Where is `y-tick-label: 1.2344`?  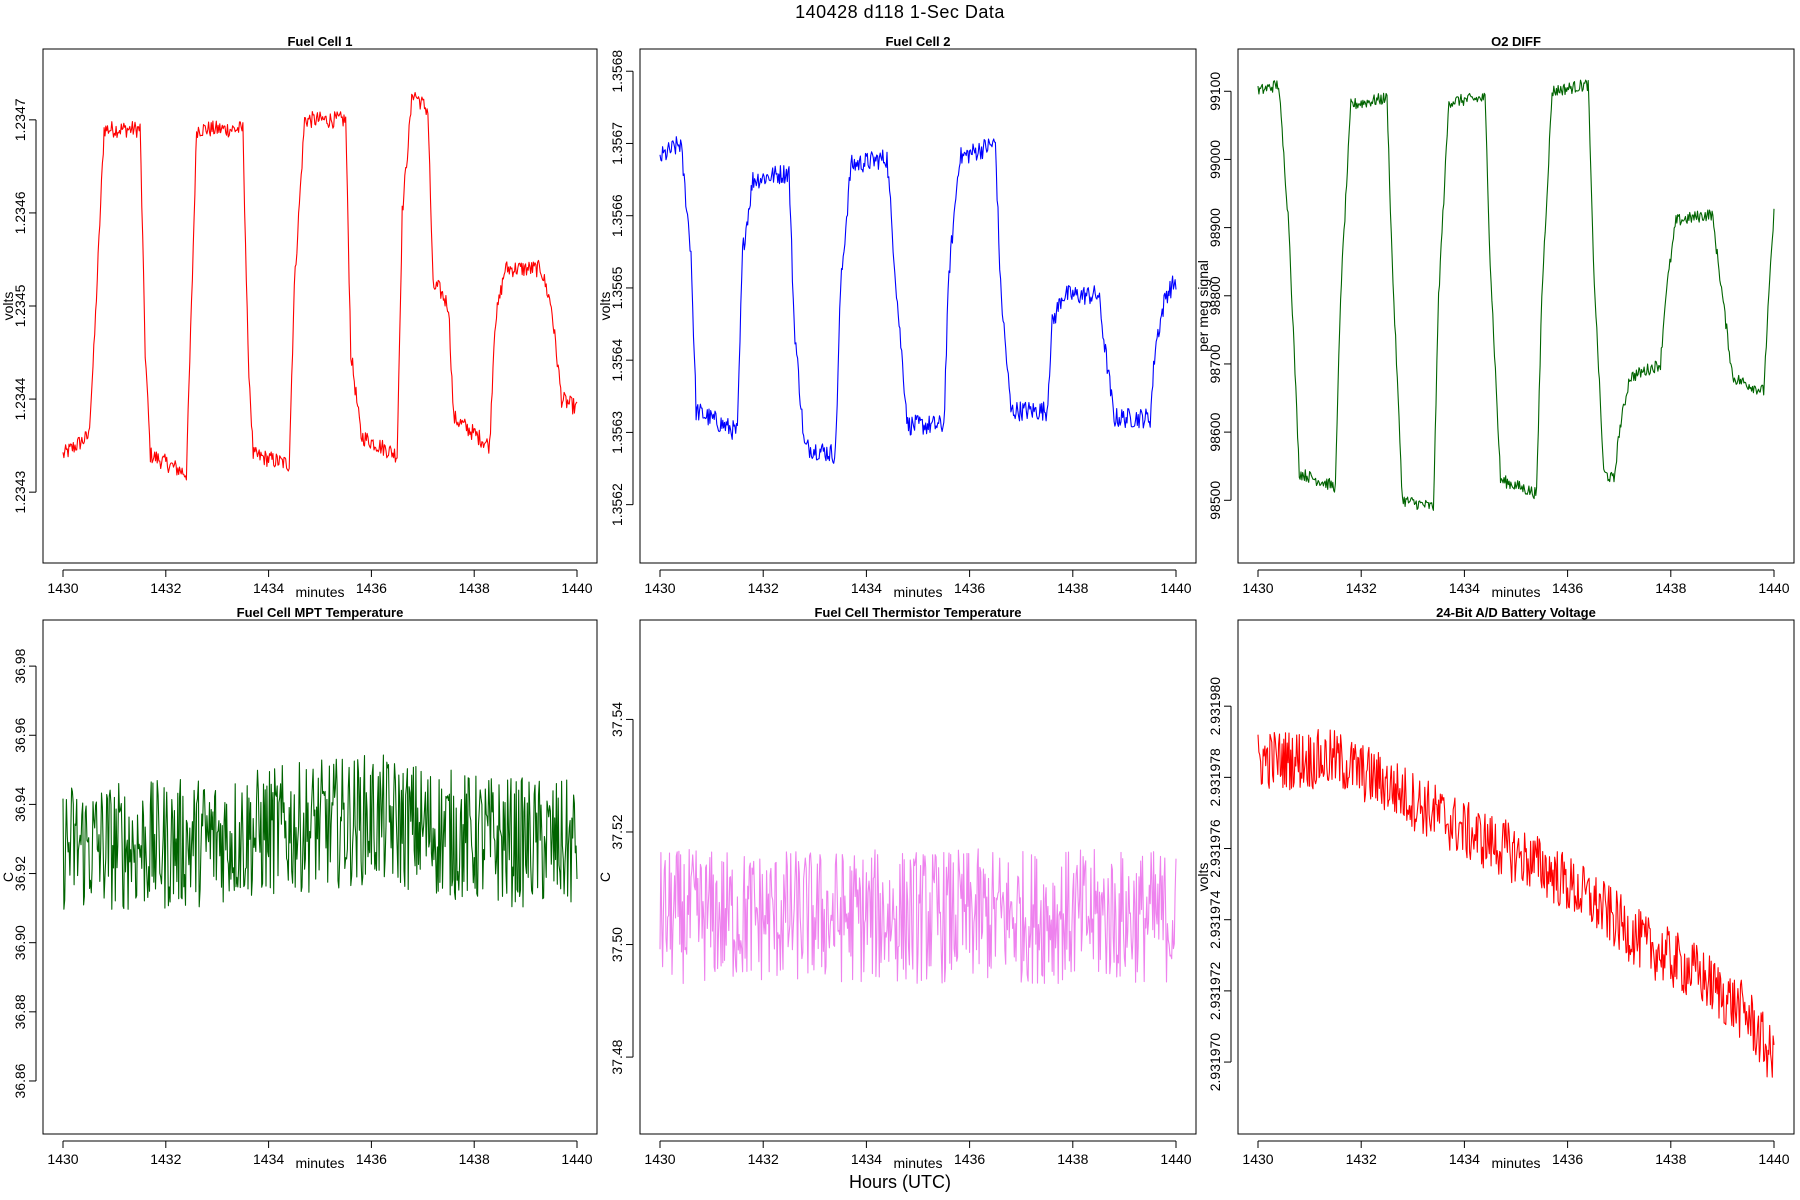
y-tick-label: 1.2344 is located at coordinates (20, 398).